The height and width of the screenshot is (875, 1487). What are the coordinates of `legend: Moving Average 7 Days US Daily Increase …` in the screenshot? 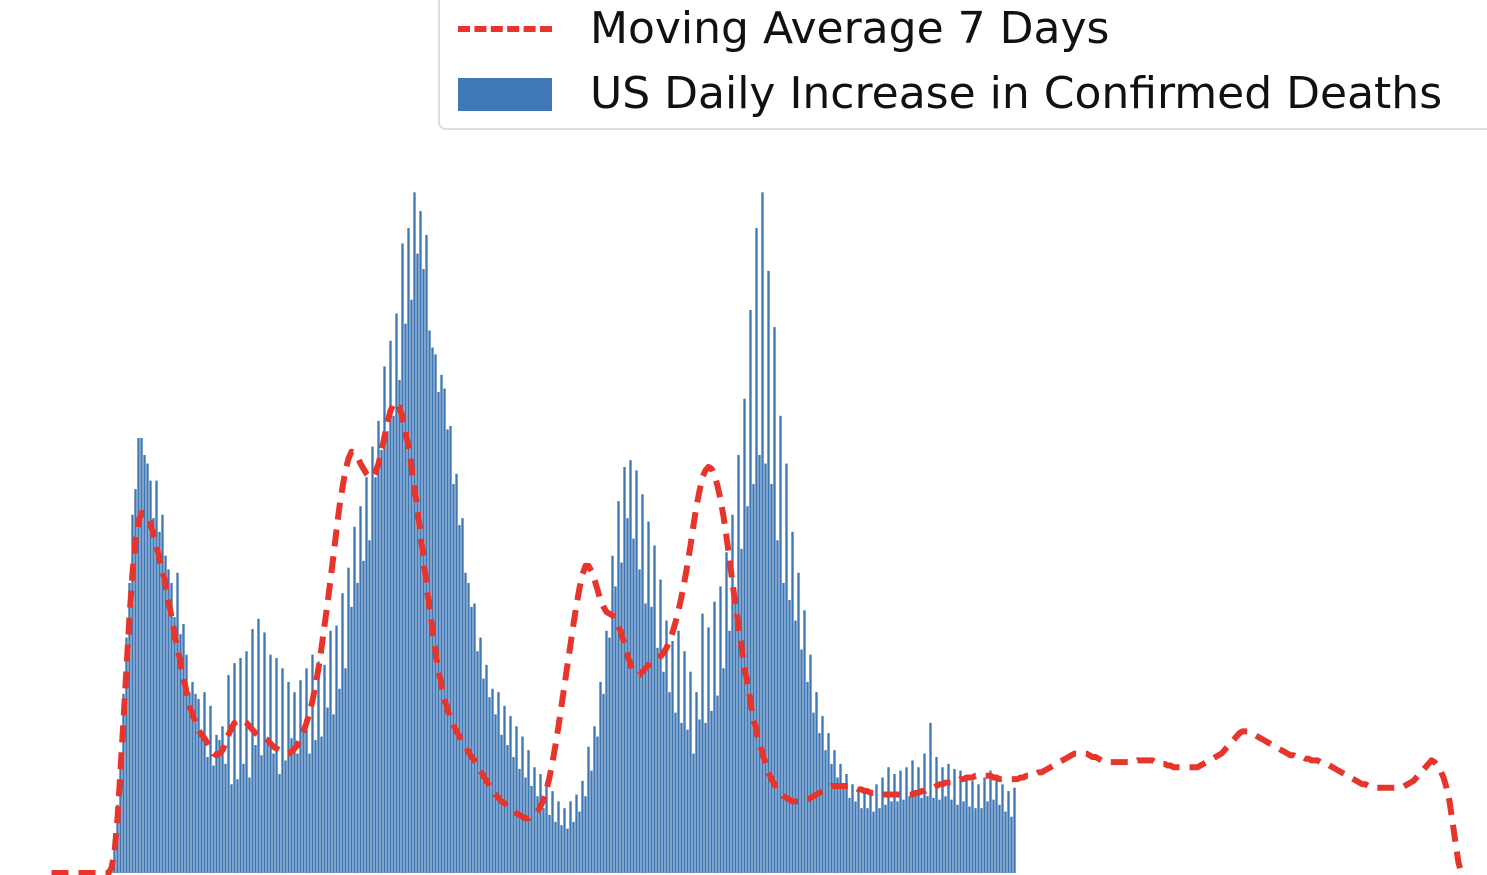 It's located at (962, 65).